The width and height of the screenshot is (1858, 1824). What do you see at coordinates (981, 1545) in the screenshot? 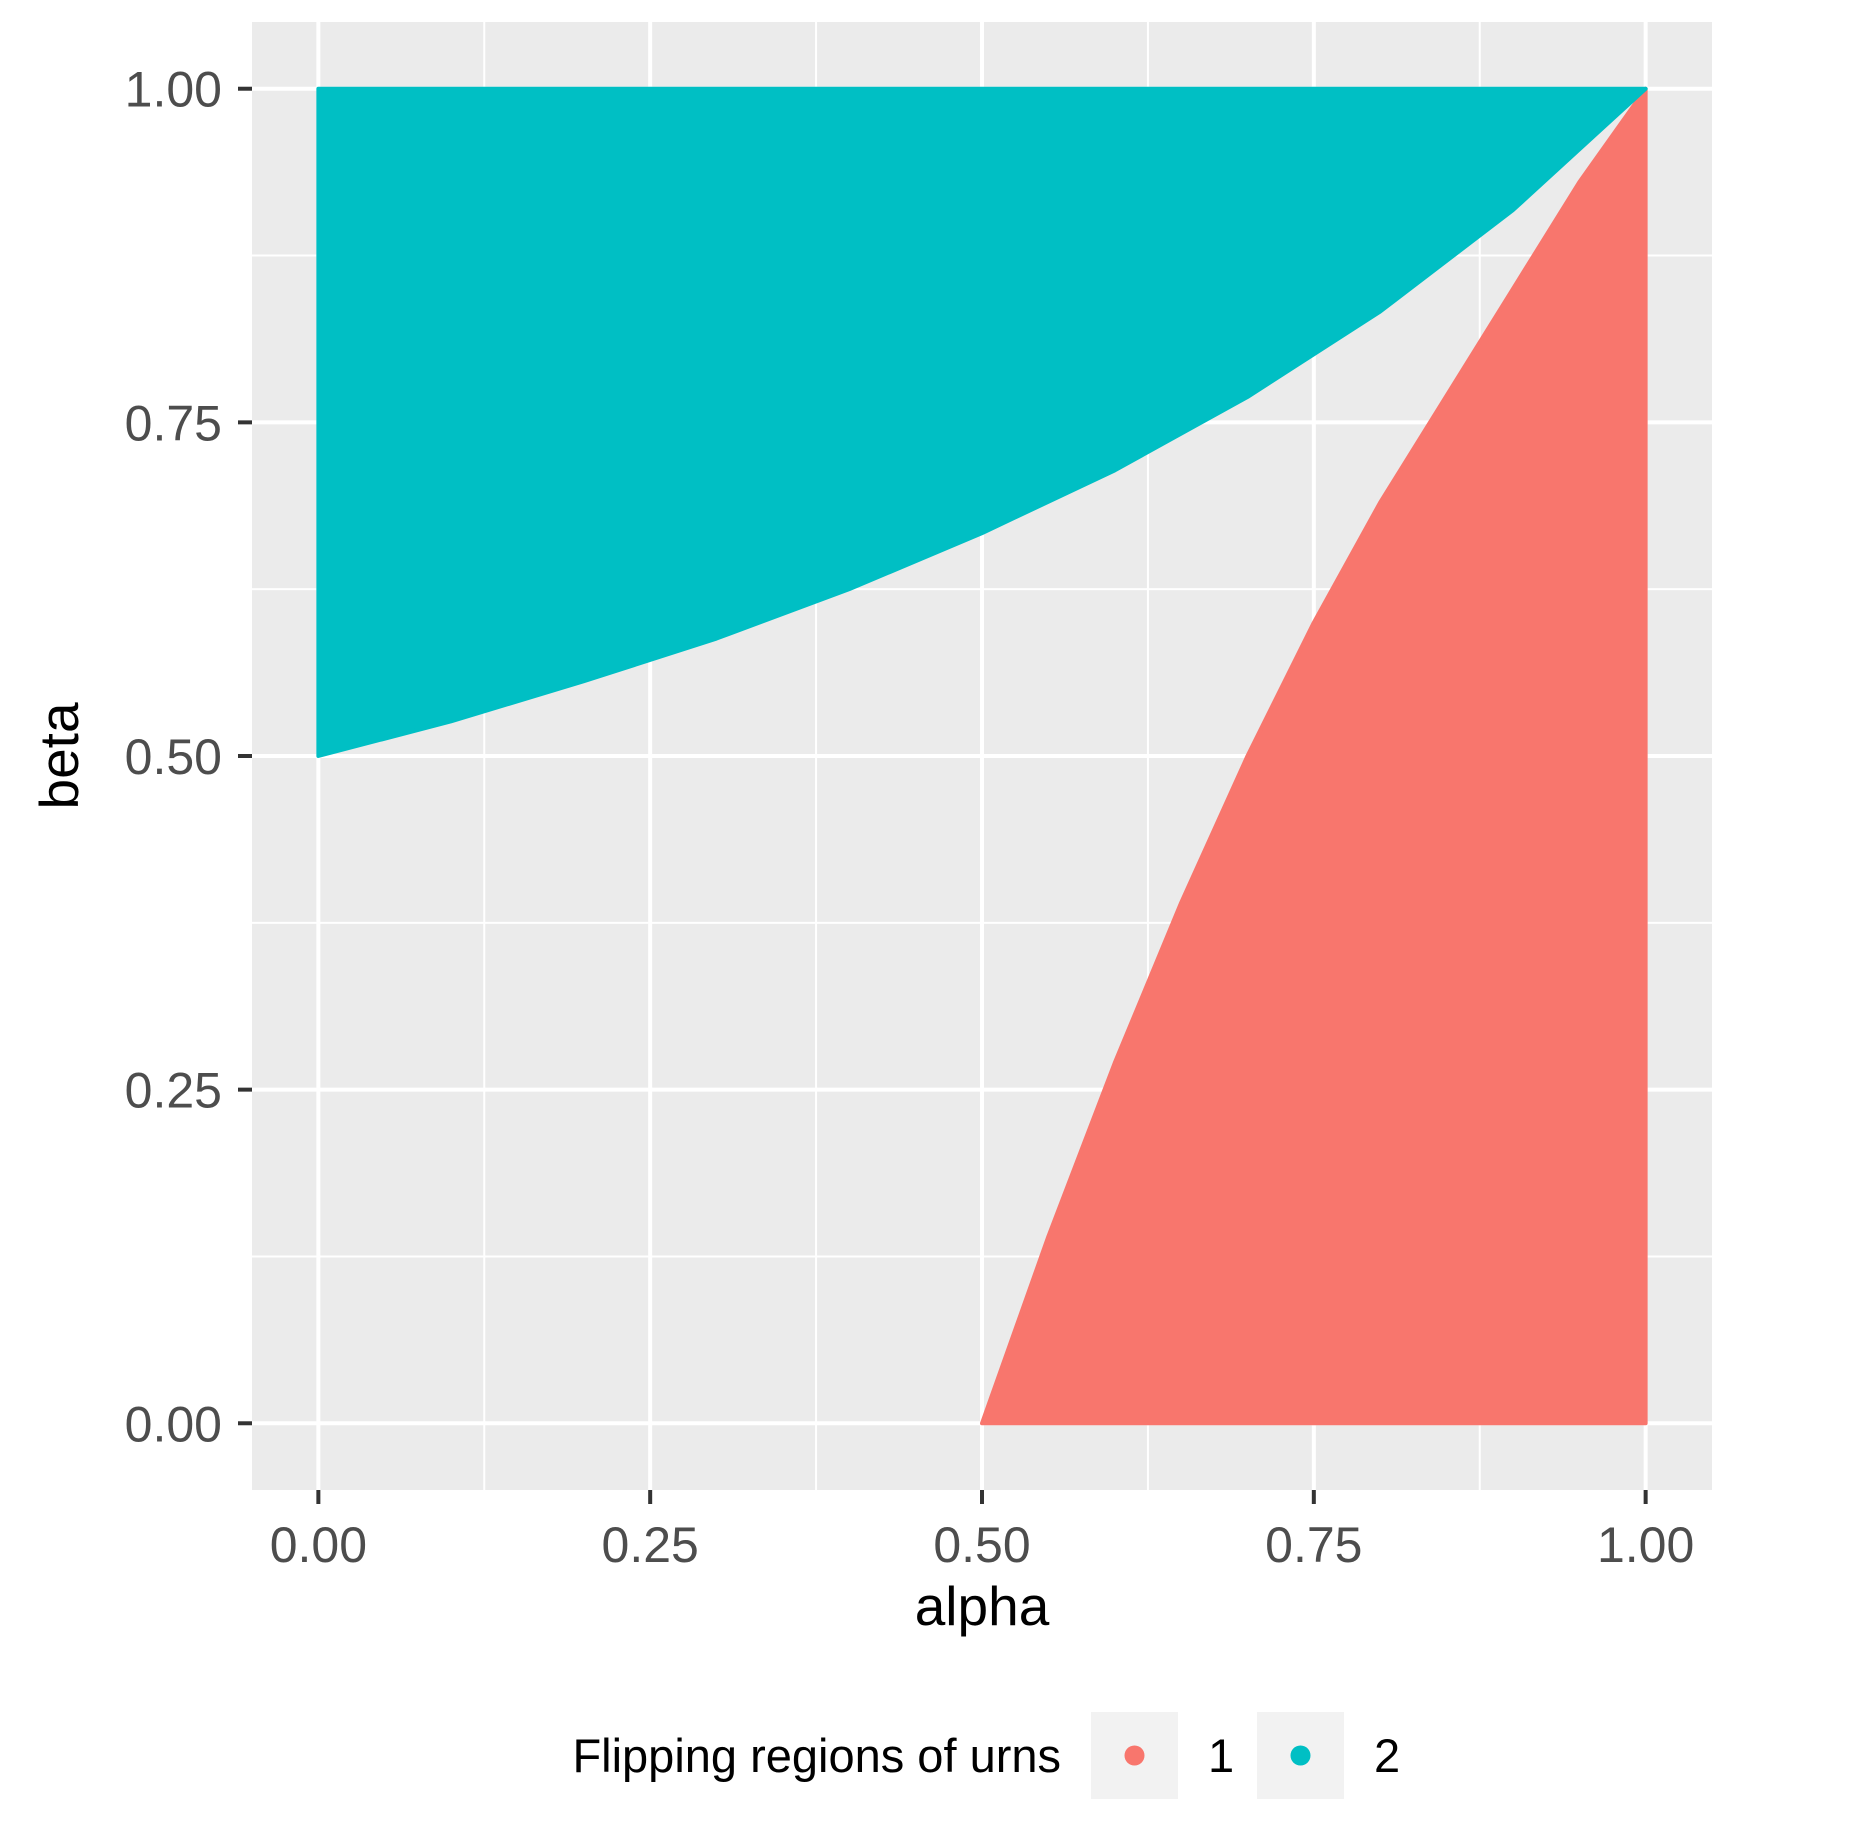
I see `x-tick-label: 0.50` at bounding box center [981, 1545].